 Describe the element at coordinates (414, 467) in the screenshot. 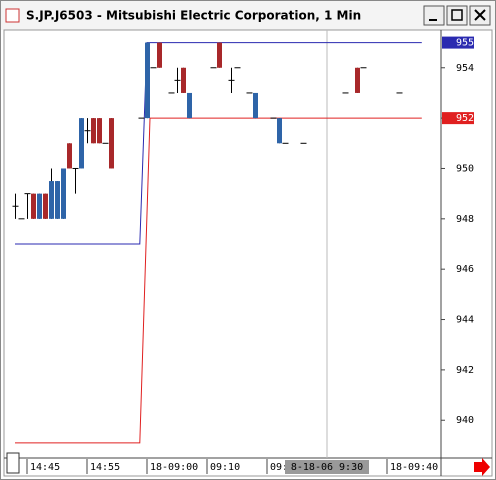

I see `x-tick-label: 18-09:40` at that location.